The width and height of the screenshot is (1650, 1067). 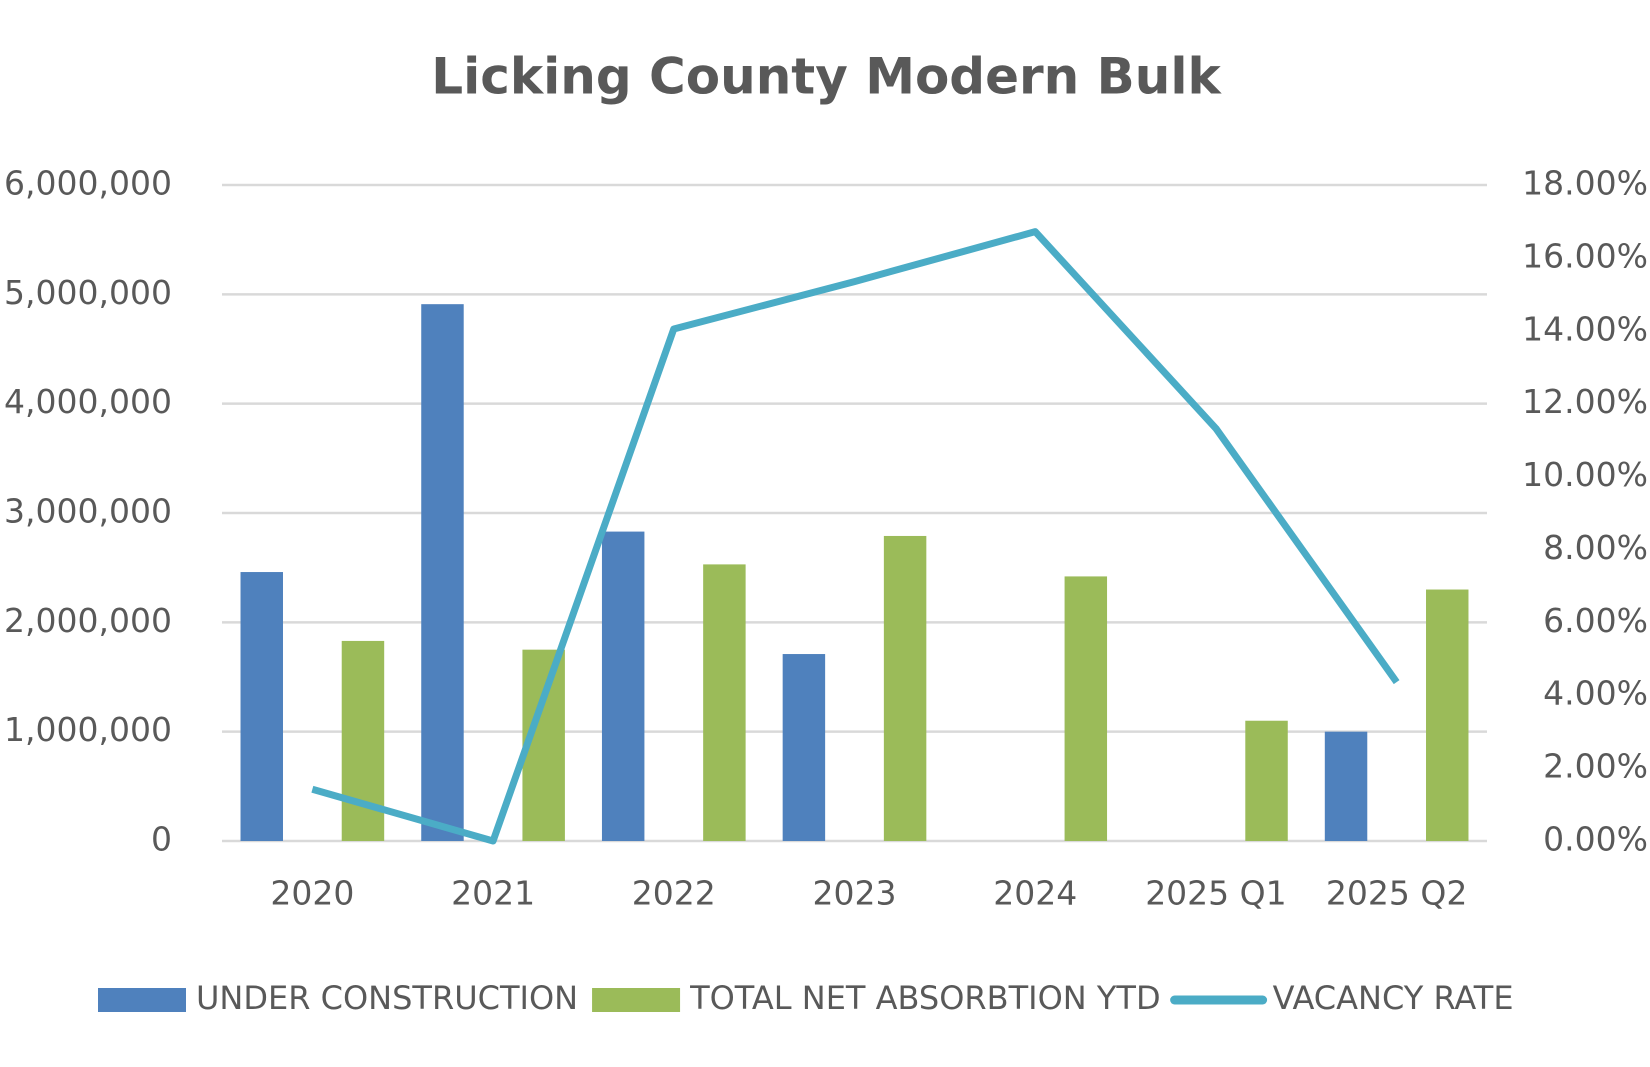 What do you see at coordinates (88, 511) in the screenshot?
I see `y-tick-label: 3,000,000` at bounding box center [88, 511].